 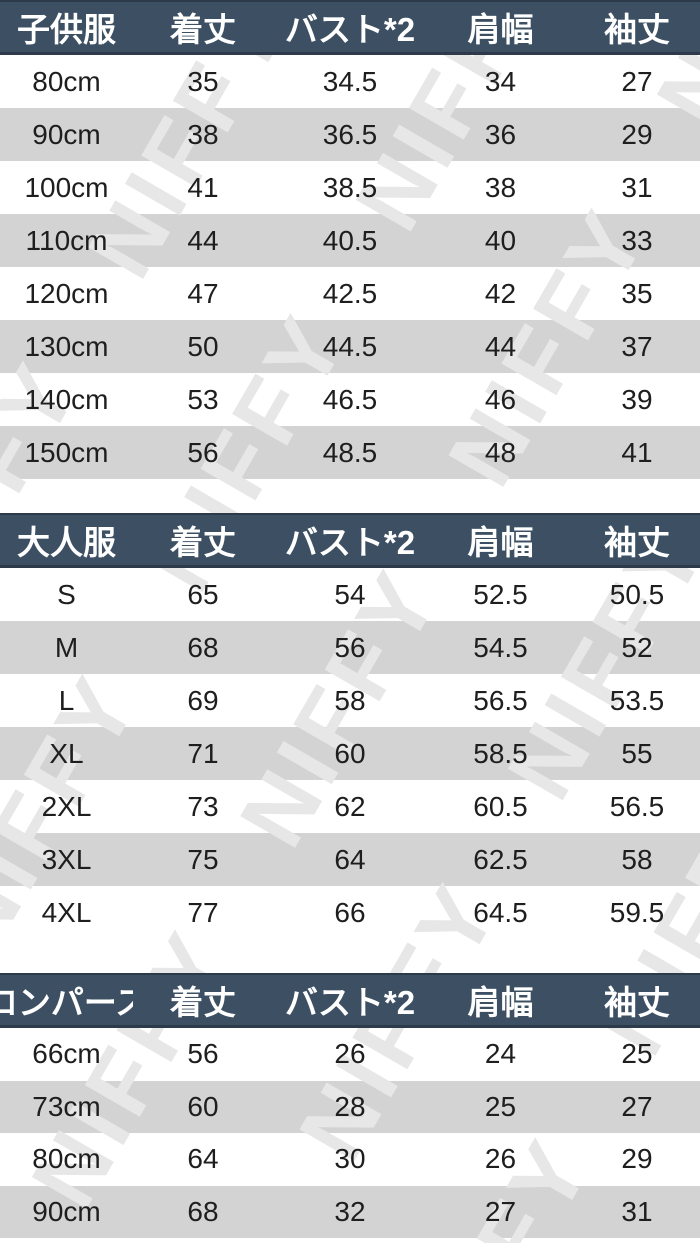 I want to click on size-label: 2XL, so click(x=66, y=806).